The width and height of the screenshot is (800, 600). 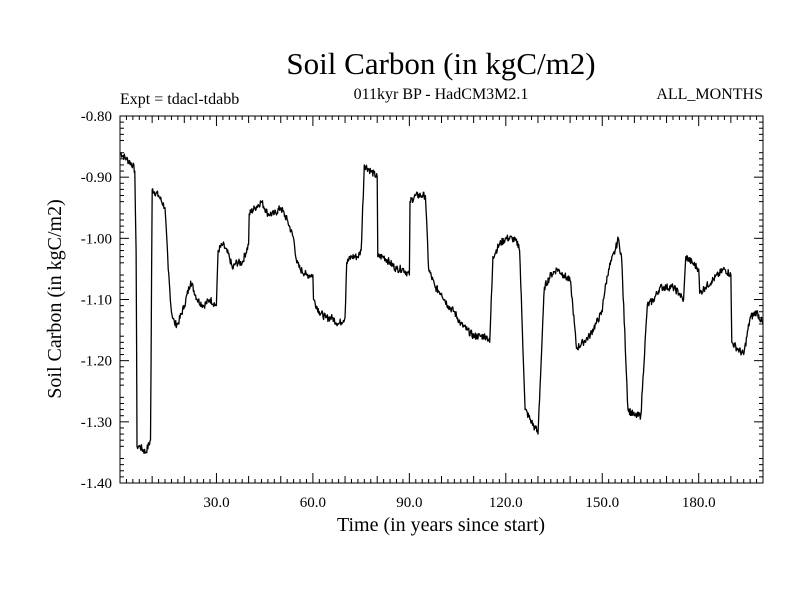 I want to click on experiment-label: Expt = tdacl-tdabb, so click(x=179, y=99).